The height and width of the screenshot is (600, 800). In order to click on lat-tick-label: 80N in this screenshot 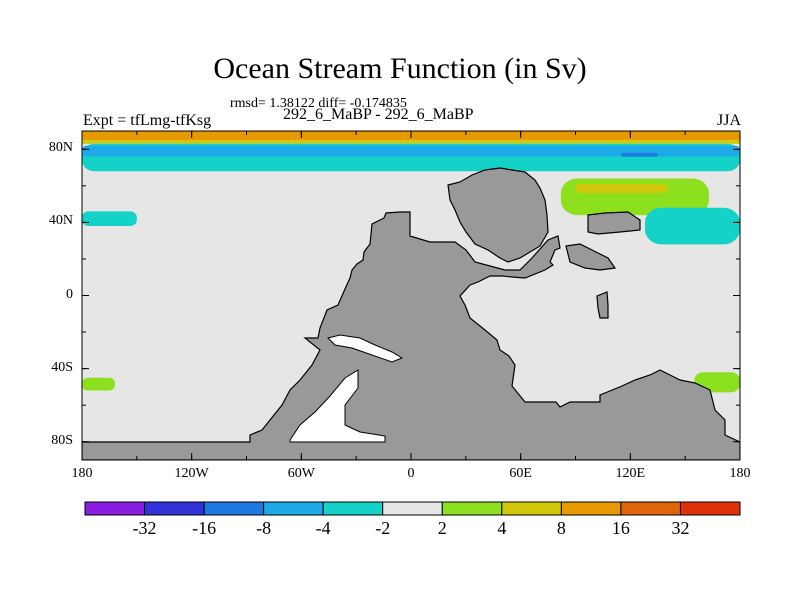, I will do `click(60, 148)`.